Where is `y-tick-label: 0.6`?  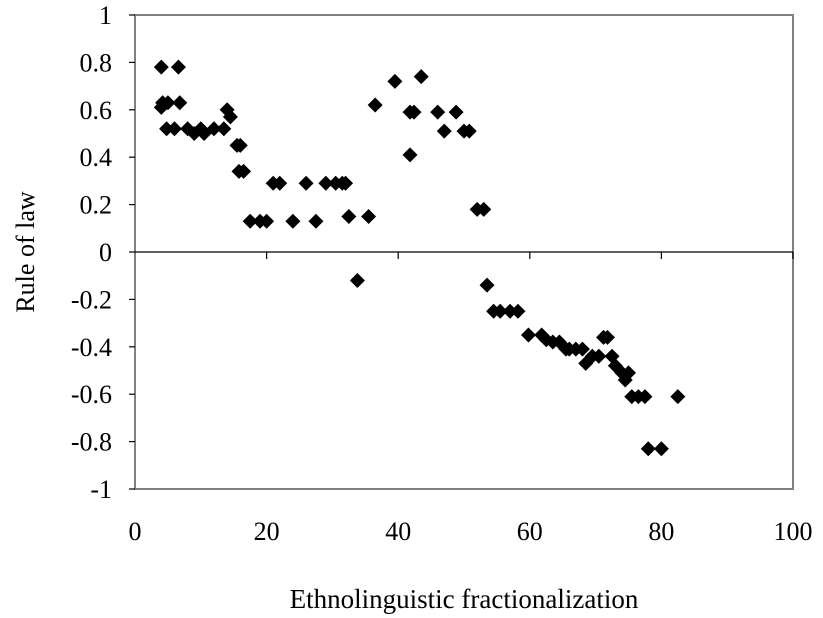
y-tick-label: 0.6 is located at coordinates (96, 110).